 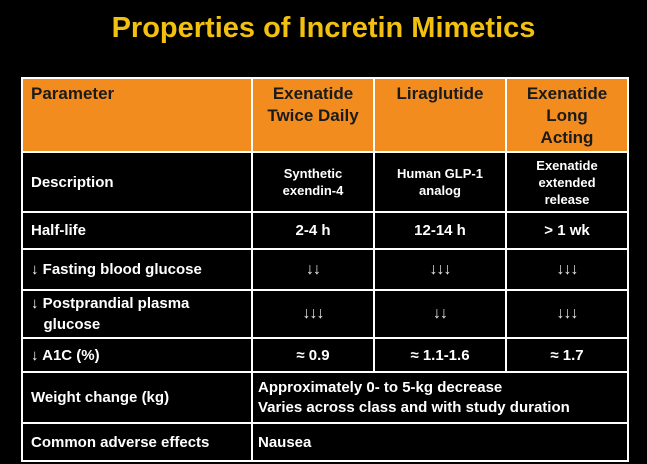 What do you see at coordinates (567, 355) in the screenshot?
I see `cell-value: ≈ 1.7` at bounding box center [567, 355].